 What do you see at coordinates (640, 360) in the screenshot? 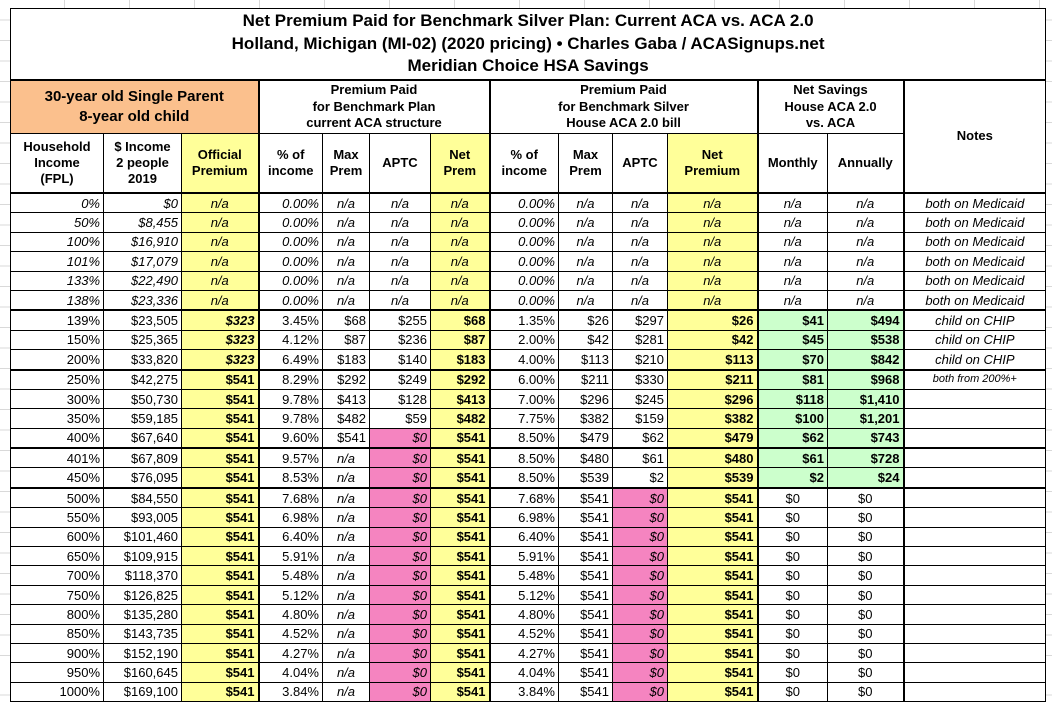
I see `cell-aca2-aptc: $210` at bounding box center [640, 360].